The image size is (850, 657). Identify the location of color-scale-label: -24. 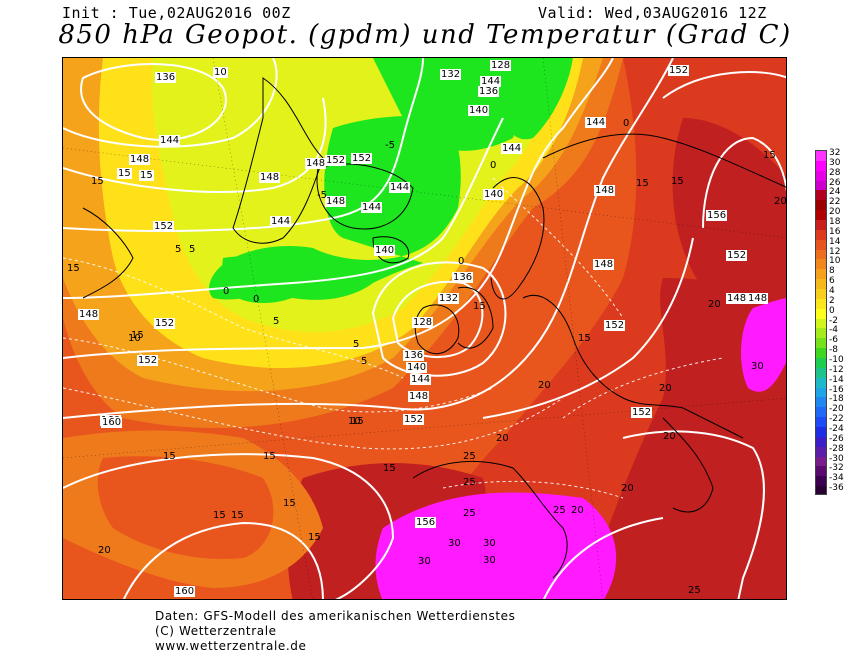
(836, 429).